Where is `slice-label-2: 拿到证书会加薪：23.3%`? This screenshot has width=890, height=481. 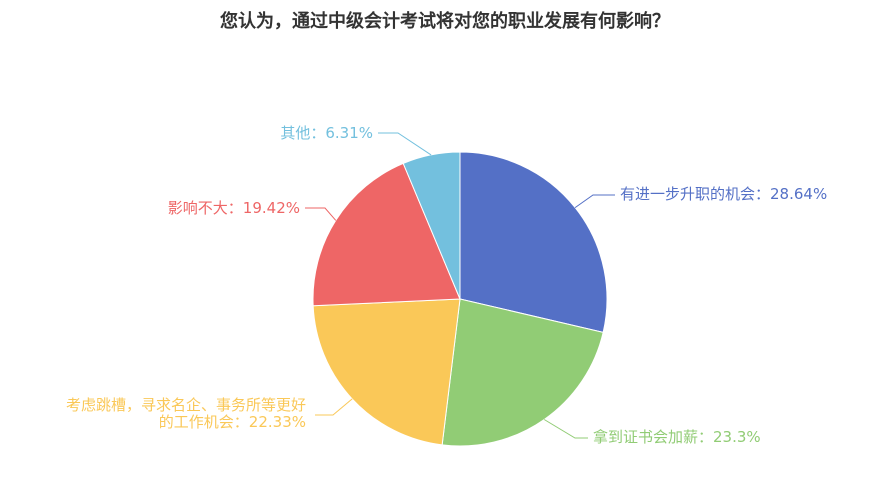 slice-label-2: 拿到证书会加薪：23.3% is located at coordinates (677, 437).